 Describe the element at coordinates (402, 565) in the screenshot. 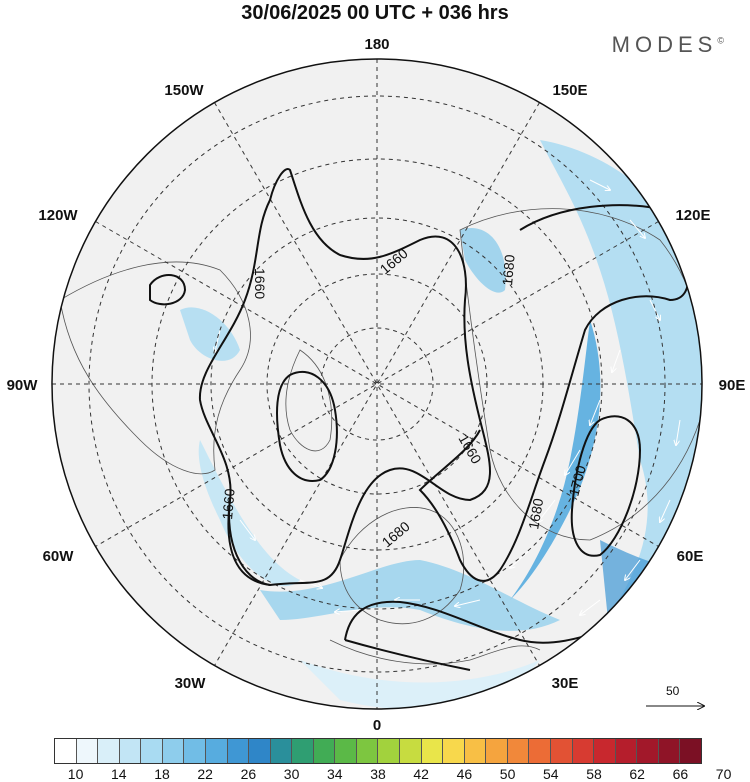

I see `coast-europe` at that location.